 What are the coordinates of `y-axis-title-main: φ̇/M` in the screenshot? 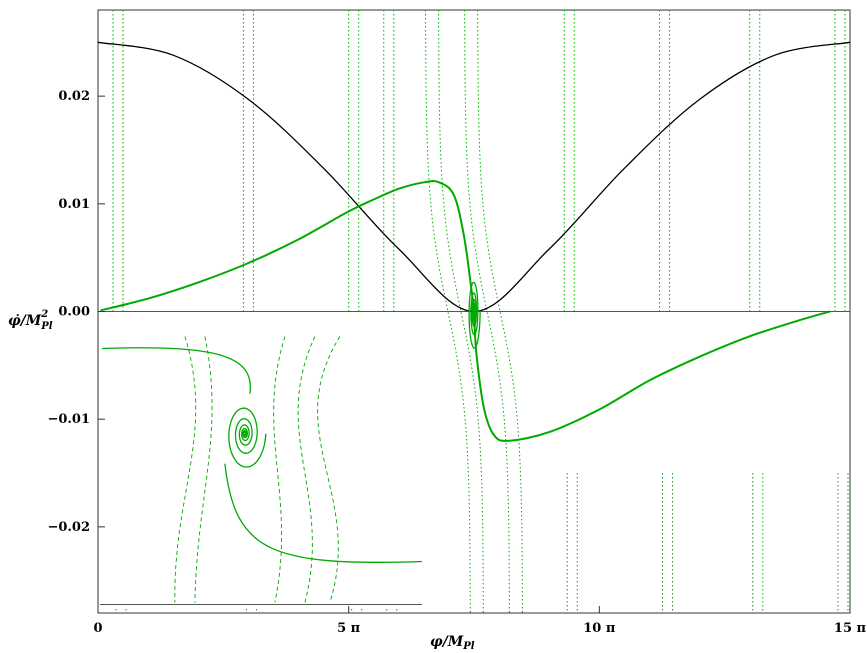 It's located at (25, 320).